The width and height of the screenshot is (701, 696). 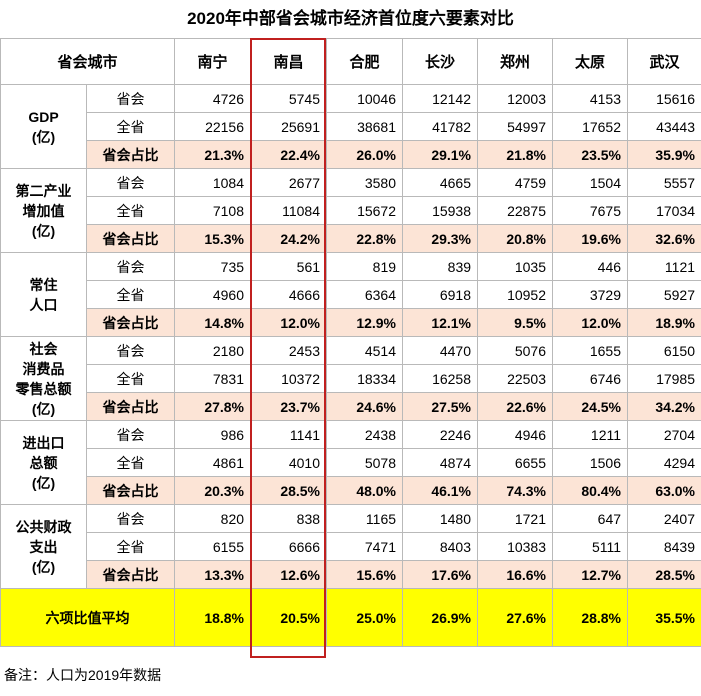 What do you see at coordinates (590, 61) in the screenshot?
I see `header-city: 太原` at bounding box center [590, 61].